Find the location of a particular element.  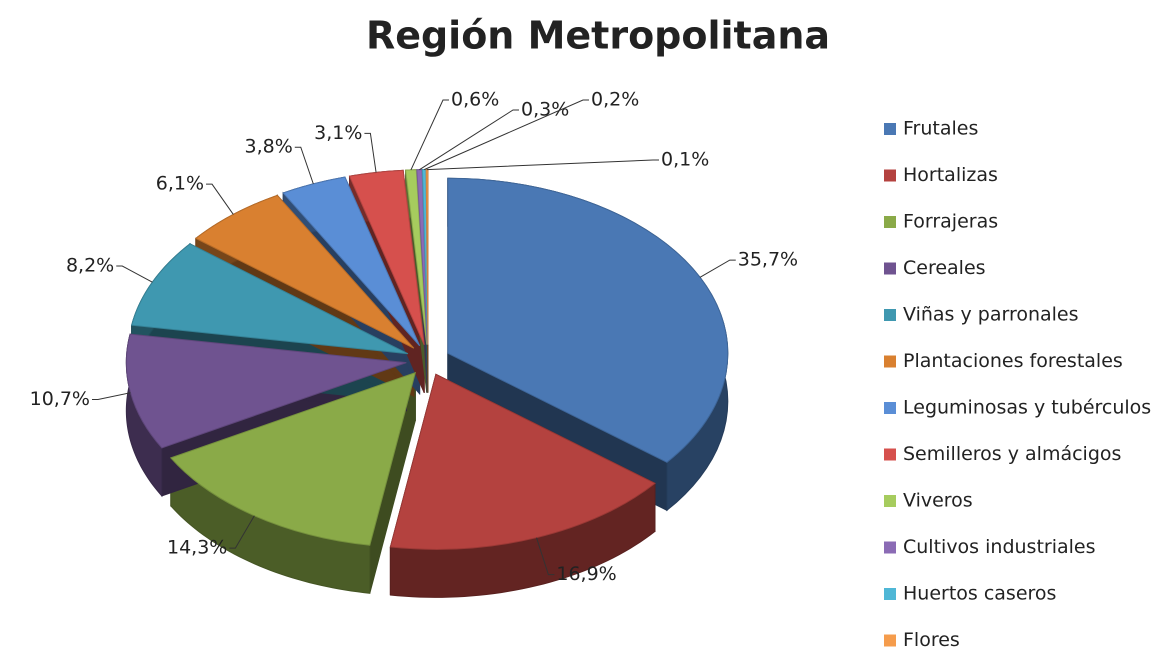

legend-label: Frutales is located at coordinates (940, 129).